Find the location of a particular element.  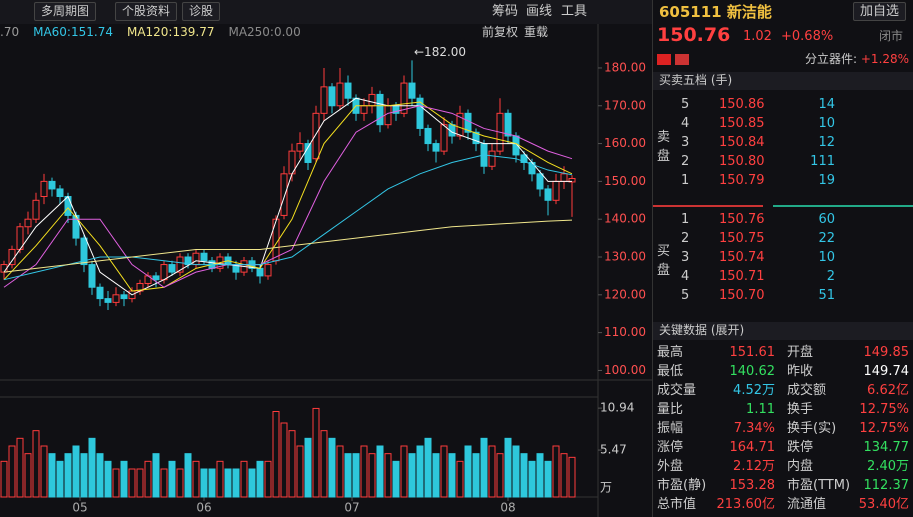

key-value: 153.28 is located at coordinates (752, 485).